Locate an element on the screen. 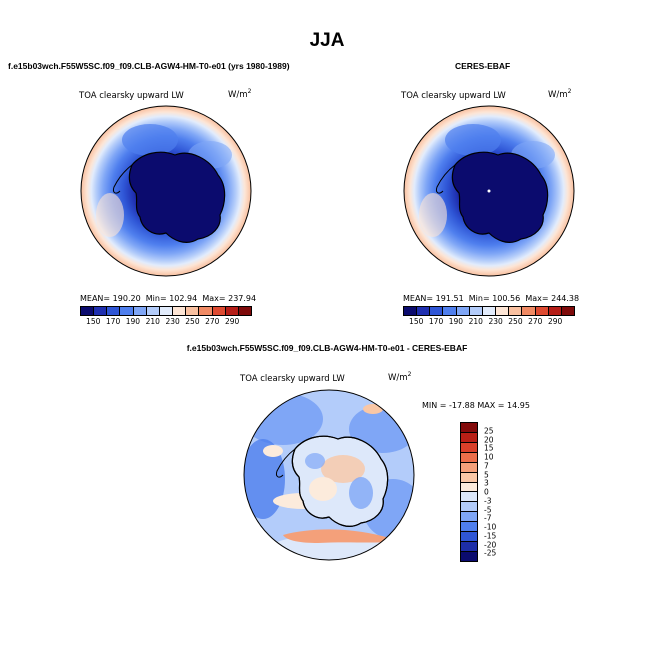 The image size is (654, 654). model-antarctica-shape is located at coordinates (177, 197).